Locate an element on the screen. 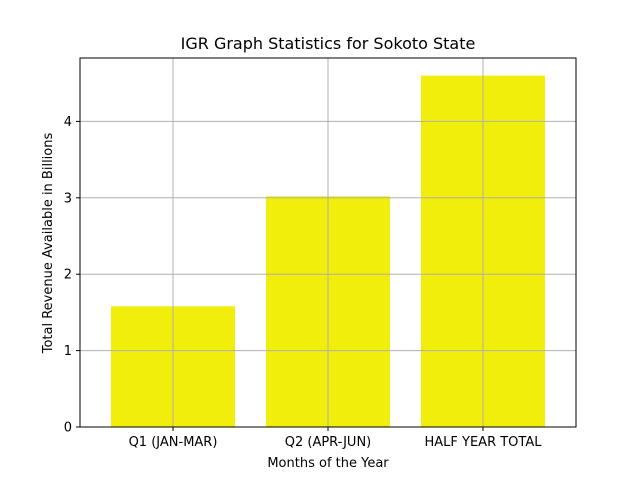 The image size is (640, 480). y-axis-label: Total Revenue Available in Billions is located at coordinates (48, 244).